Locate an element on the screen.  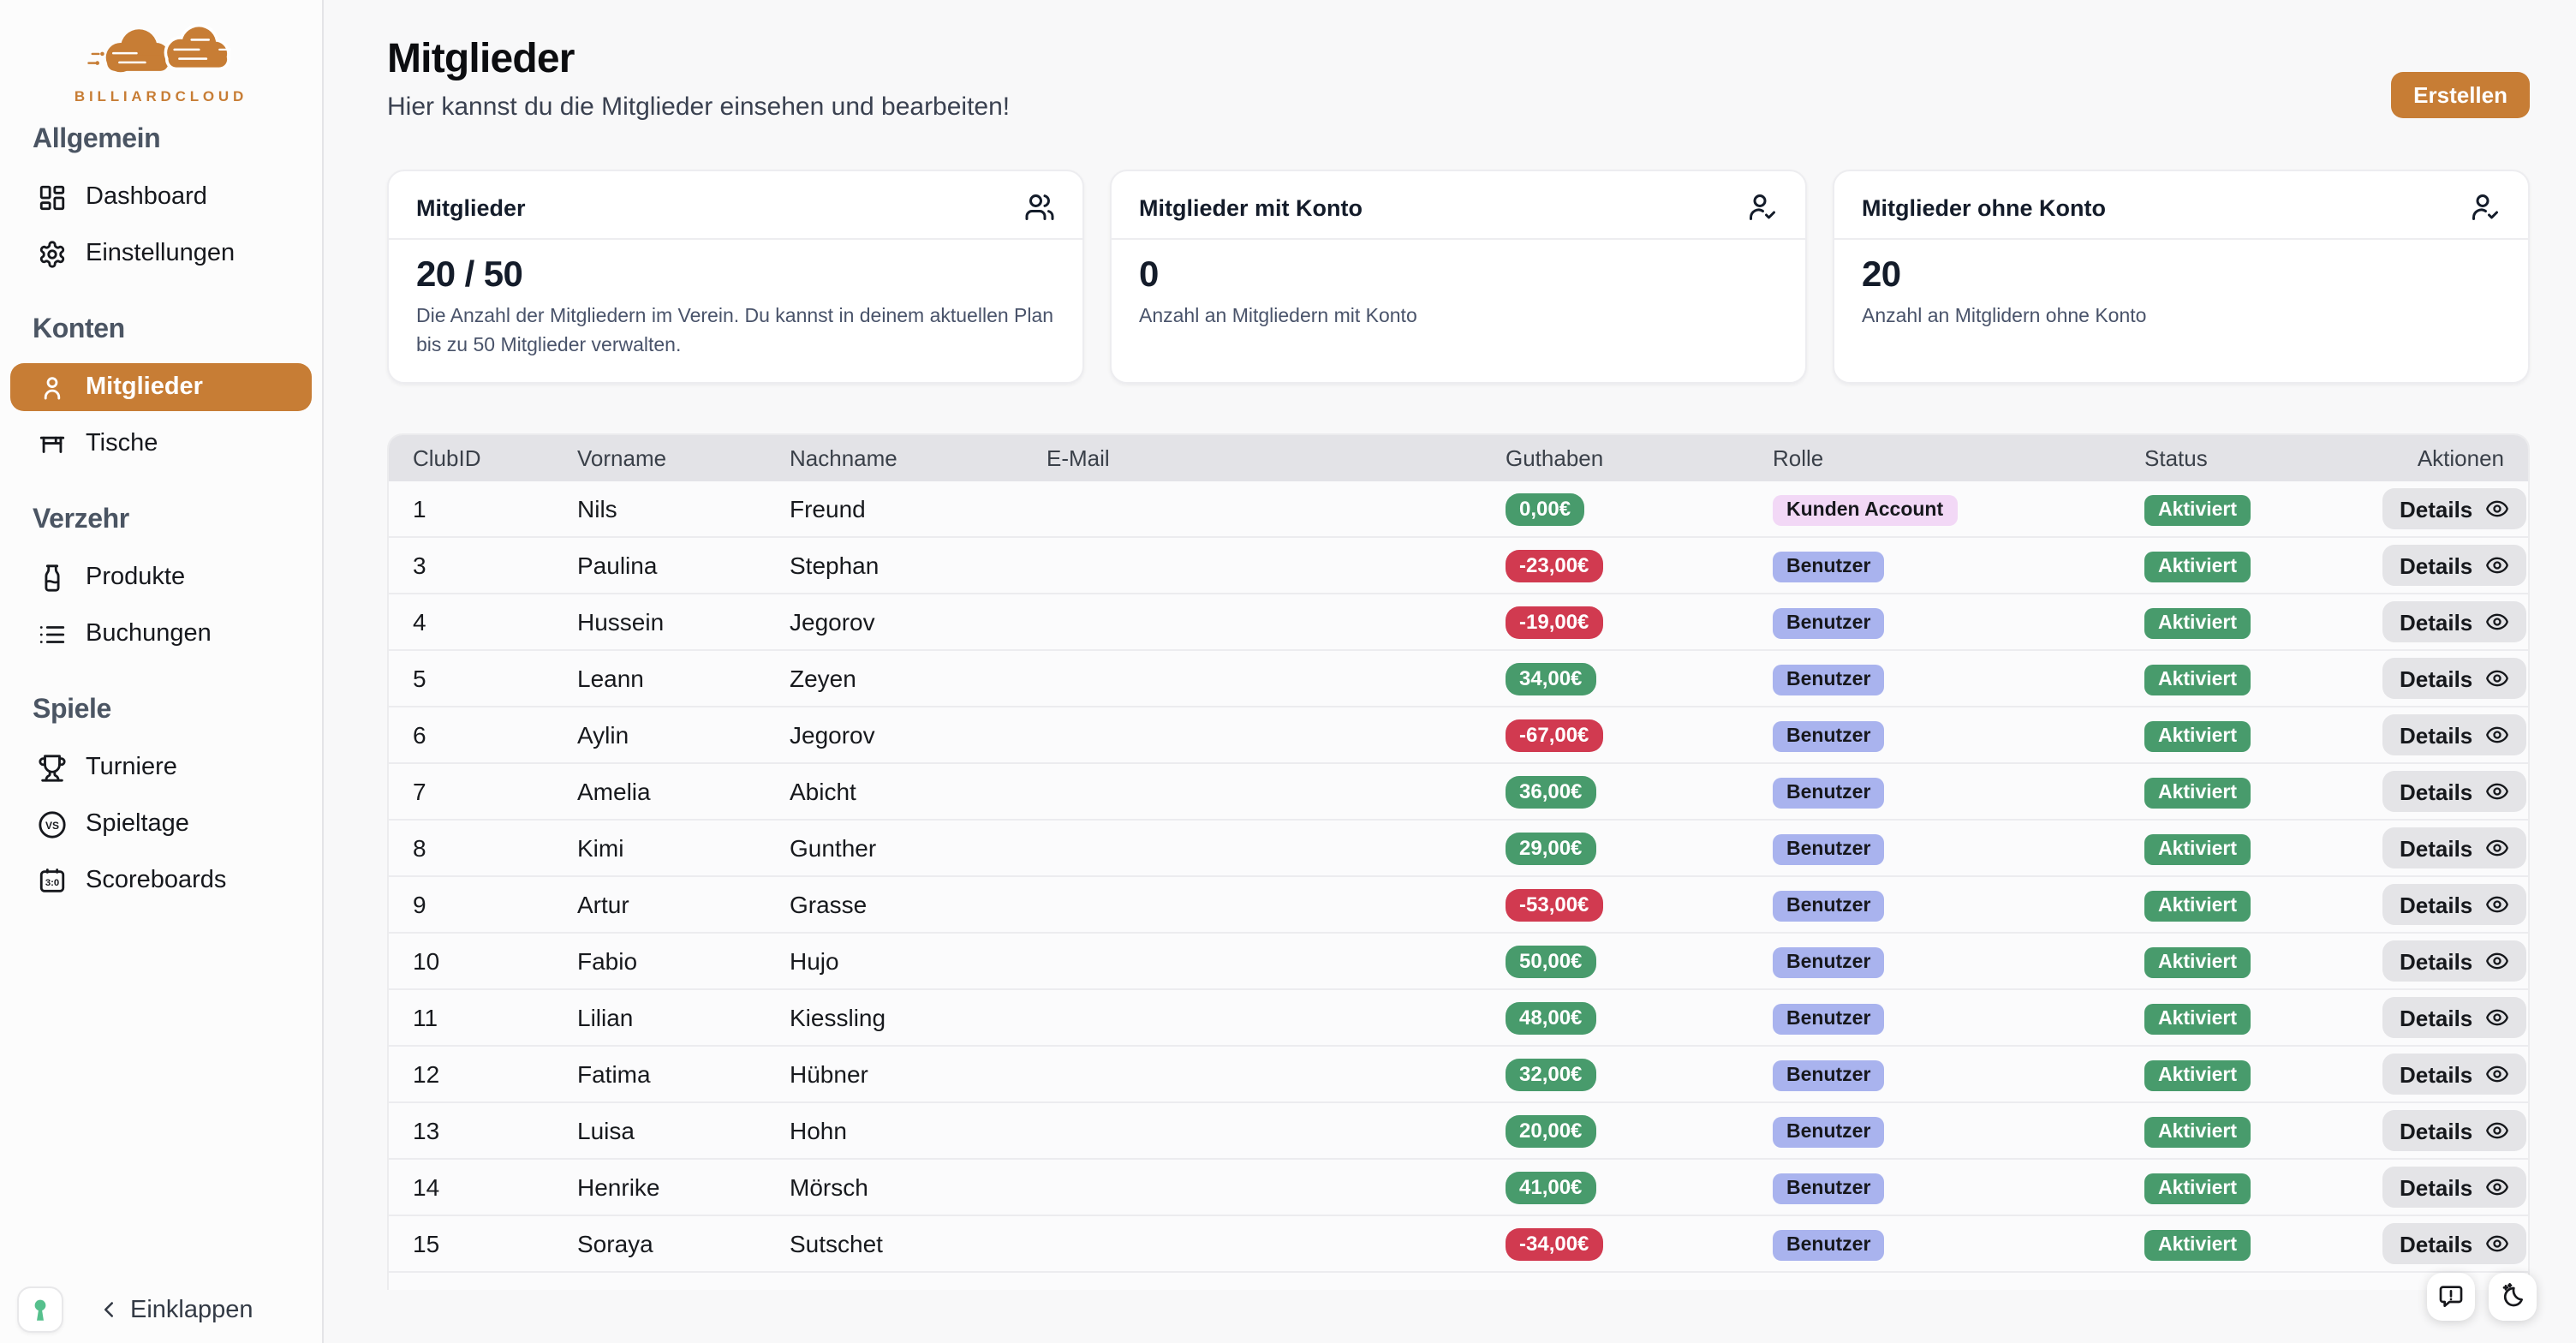
status-badge: Aktiviert is located at coordinates (2197, 735).